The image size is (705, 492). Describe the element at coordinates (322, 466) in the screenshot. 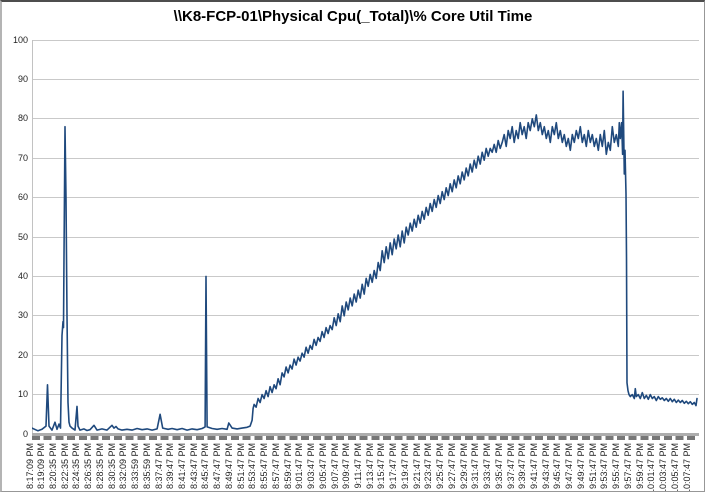

I see `x-axis-tick-label: 9:05:47 PM` at that location.